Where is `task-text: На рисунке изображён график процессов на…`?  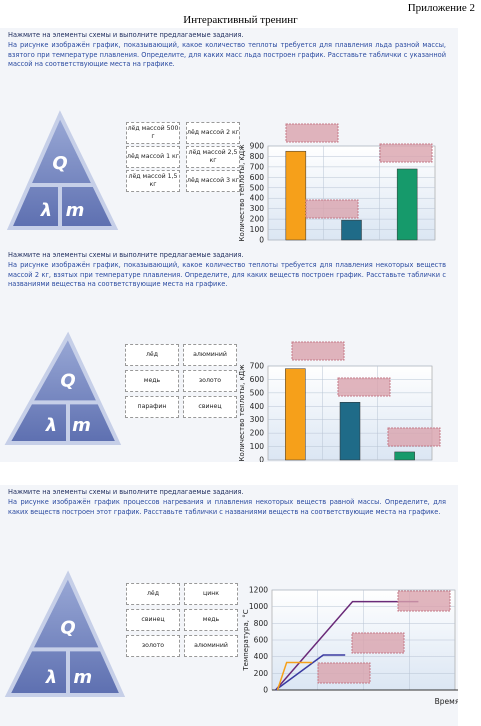 task-text: На рисунке изображён график процессов на… is located at coordinates (227, 507).